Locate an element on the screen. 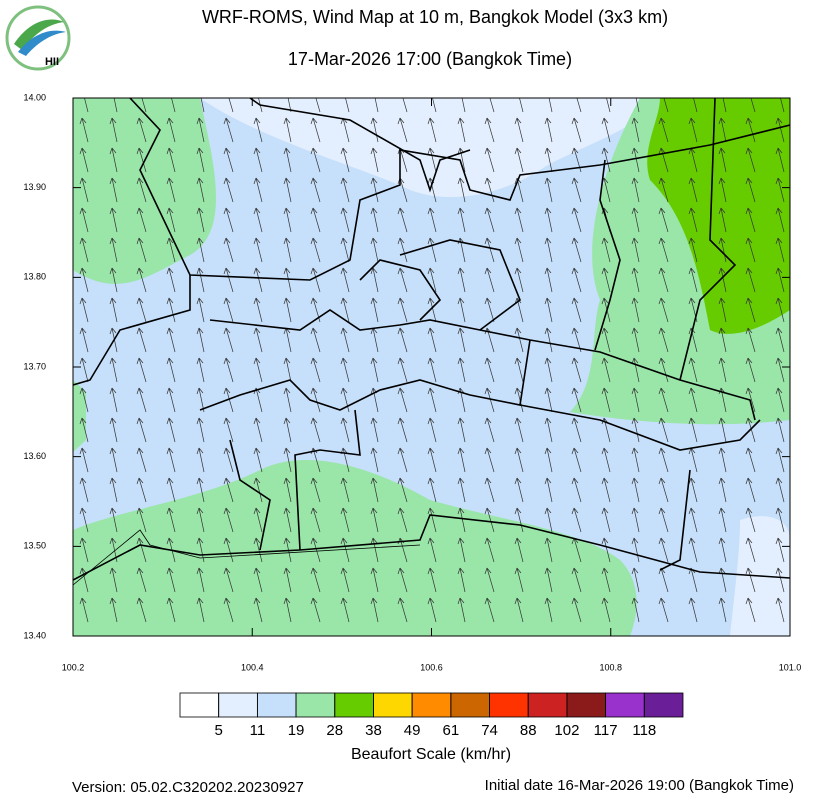 This screenshot has height=800, width=816. colorbar-tick-label: 11 is located at coordinates (258, 730).